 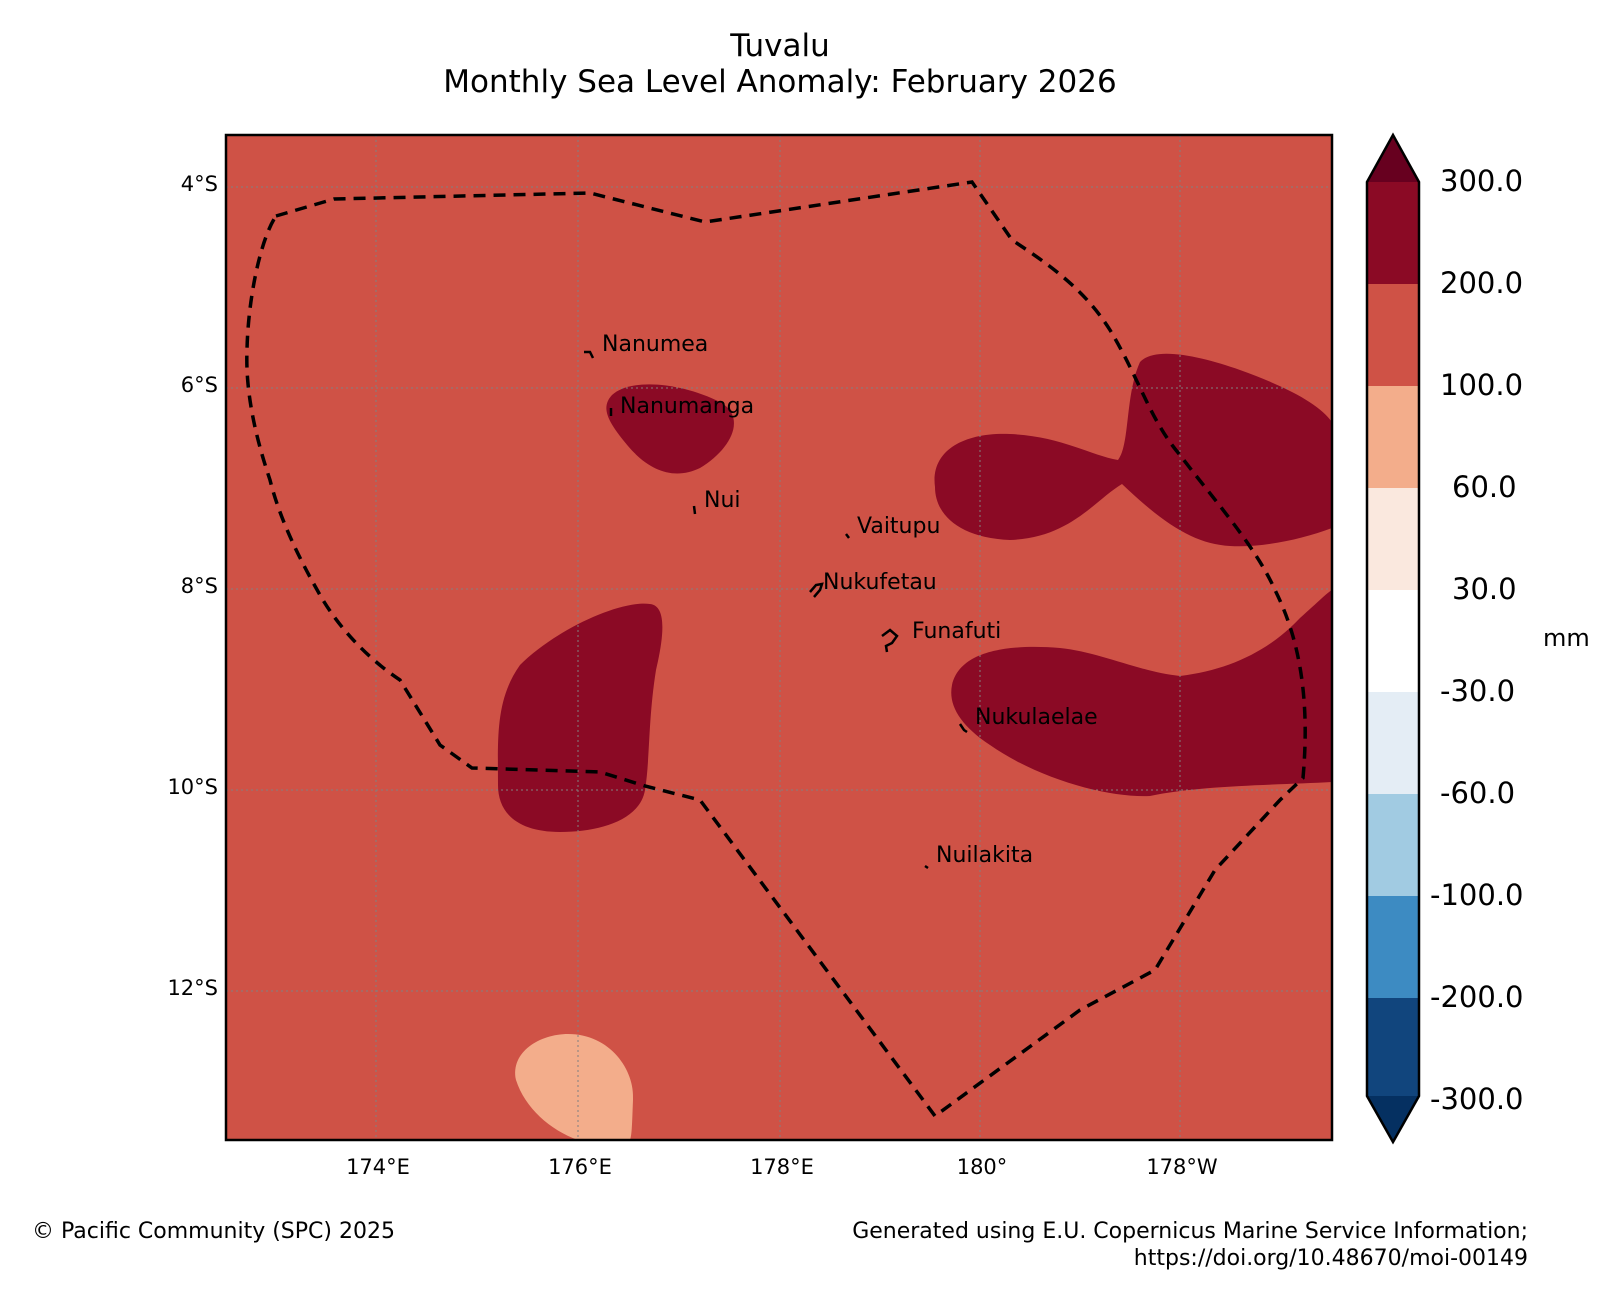 I want to click on island-shape-nui, so click(x=694, y=510).